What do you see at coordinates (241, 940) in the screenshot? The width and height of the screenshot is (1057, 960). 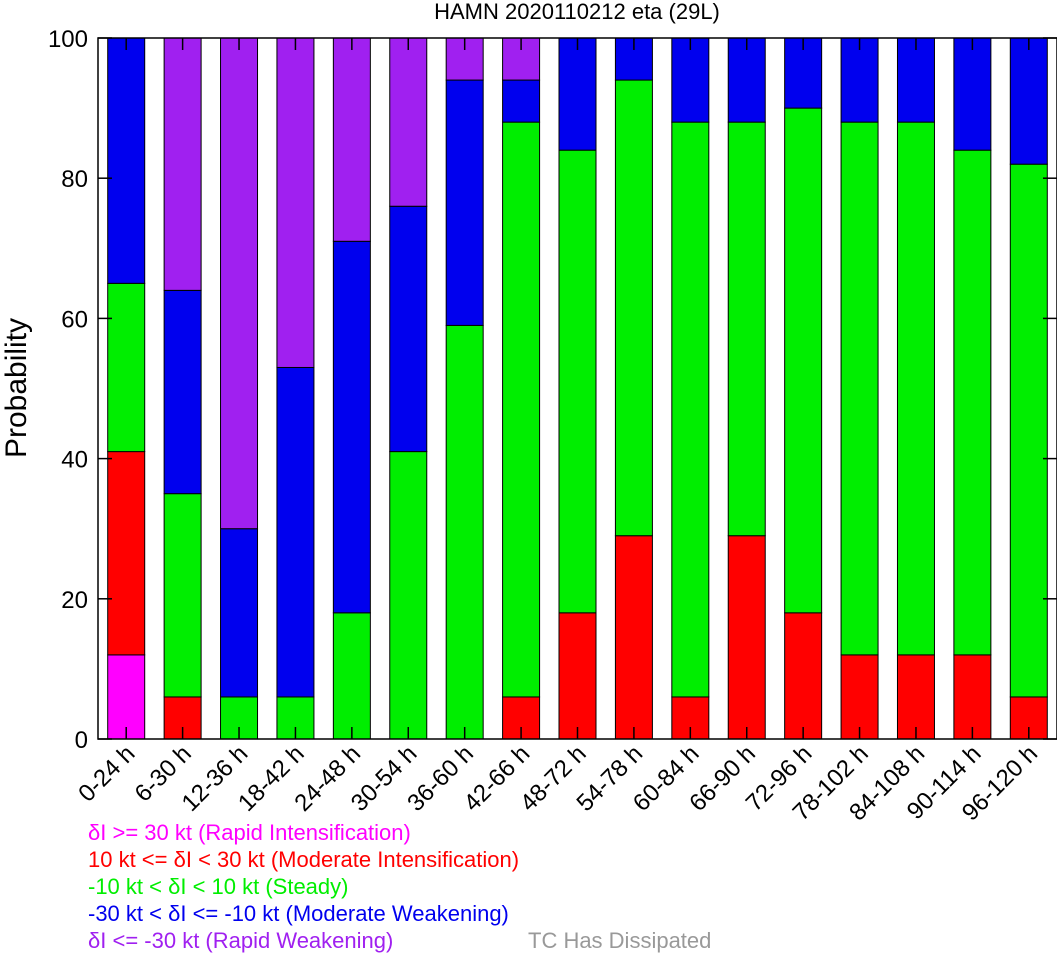 I see `legend-entry: δI <= -30 kt (Rapid Weakening)` at bounding box center [241, 940].